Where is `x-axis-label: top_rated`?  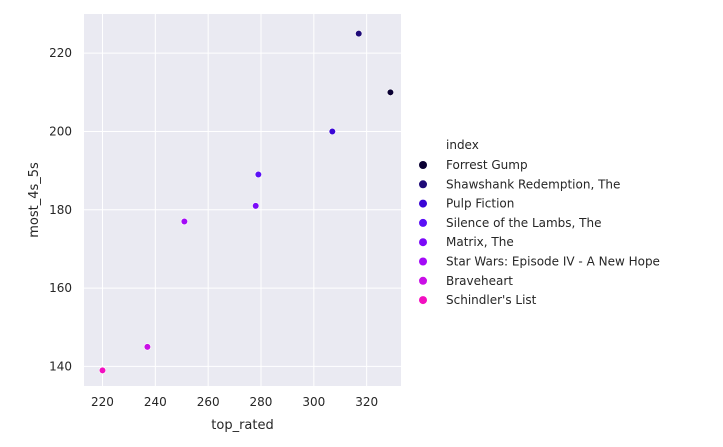
x-axis-label: top_rated is located at coordinates (242, 425).